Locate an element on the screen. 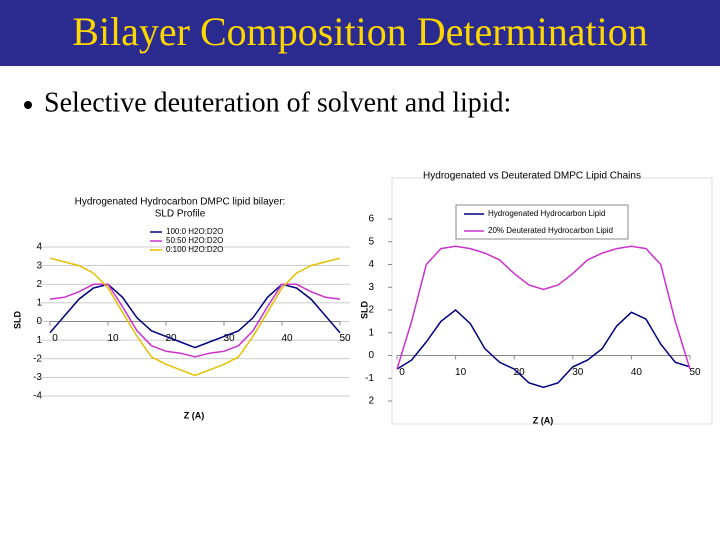  y-tick-label: 3 is located at coordinates (371, 287).